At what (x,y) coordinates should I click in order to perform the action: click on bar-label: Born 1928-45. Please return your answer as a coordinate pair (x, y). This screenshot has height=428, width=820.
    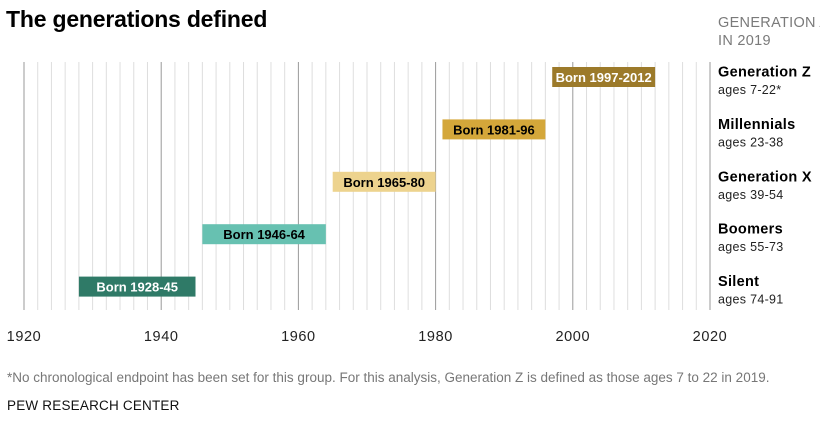
    Looking at the image, I should click on (137, 287).